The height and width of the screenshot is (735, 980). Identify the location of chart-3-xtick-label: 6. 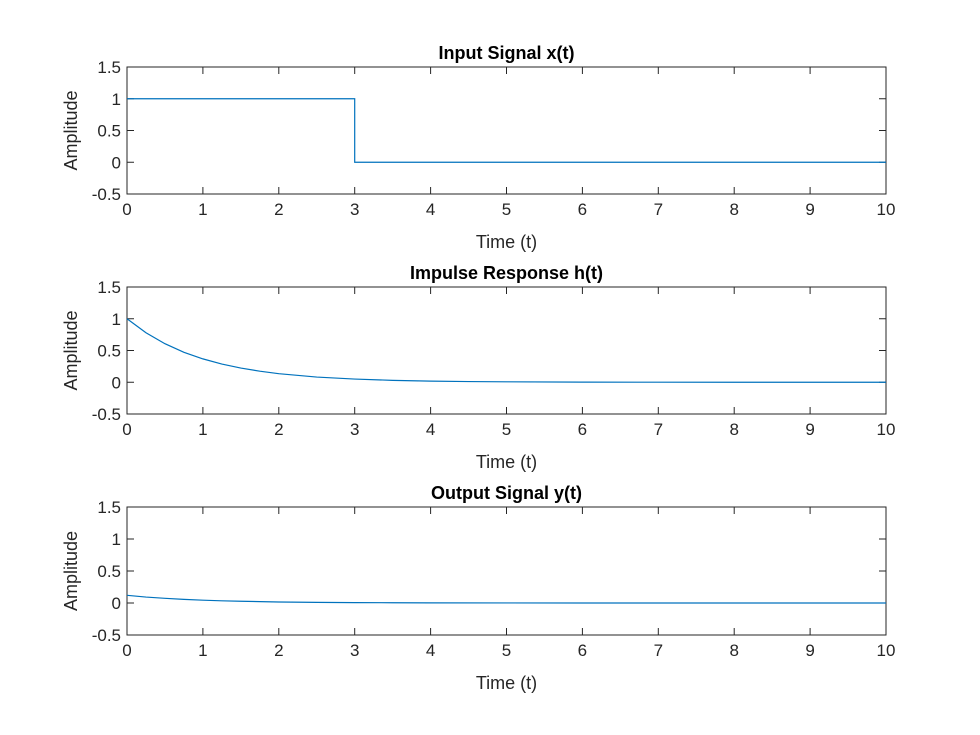
(582, 650).